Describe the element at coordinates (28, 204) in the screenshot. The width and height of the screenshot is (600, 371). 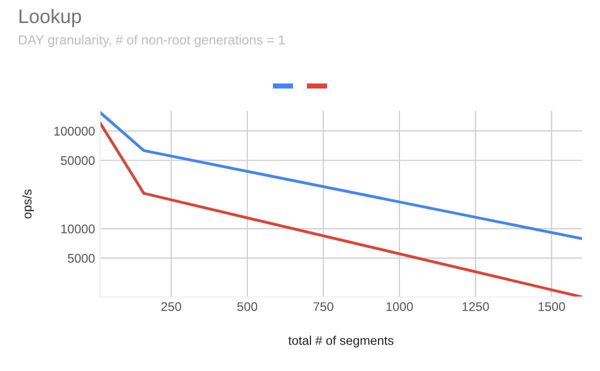
I see `y-axis-title: ops/s` at that location.